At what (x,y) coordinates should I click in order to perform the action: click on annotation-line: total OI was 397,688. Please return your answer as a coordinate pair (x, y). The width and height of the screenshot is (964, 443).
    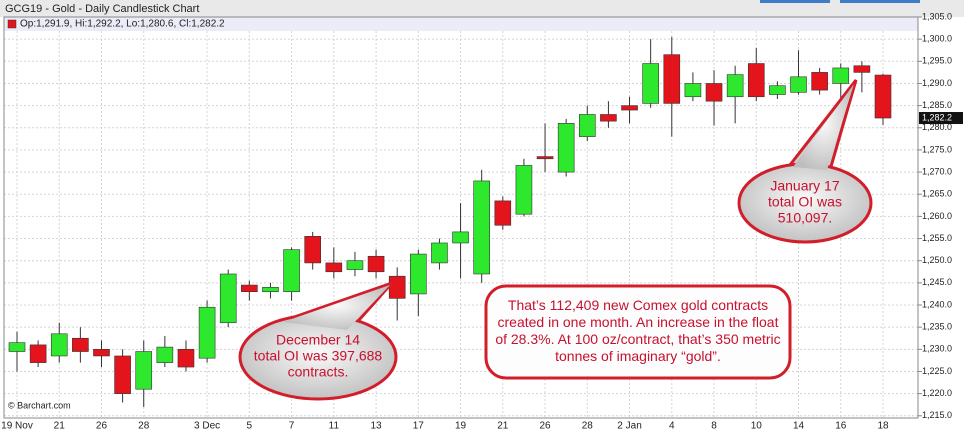
    Looking at the image, I should click on (318, 356).